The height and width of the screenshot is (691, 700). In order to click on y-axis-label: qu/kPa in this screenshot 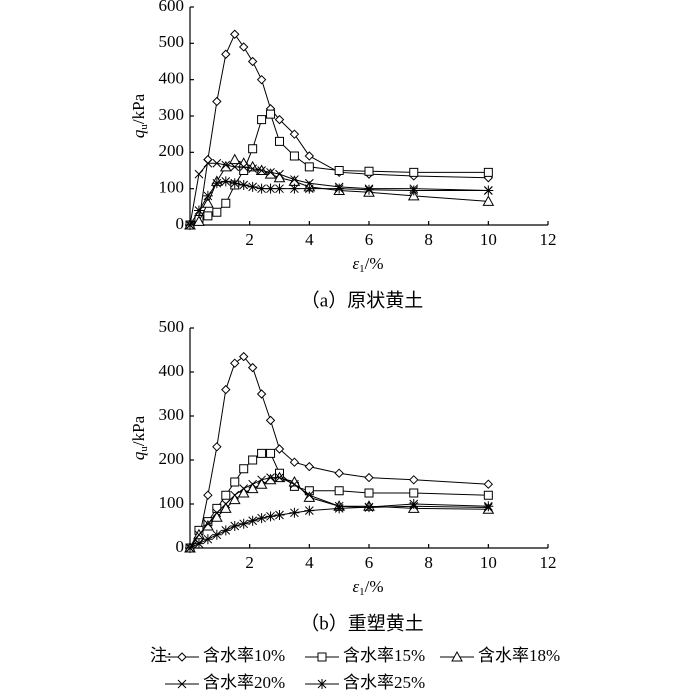, I will do `click(139, 437)`.